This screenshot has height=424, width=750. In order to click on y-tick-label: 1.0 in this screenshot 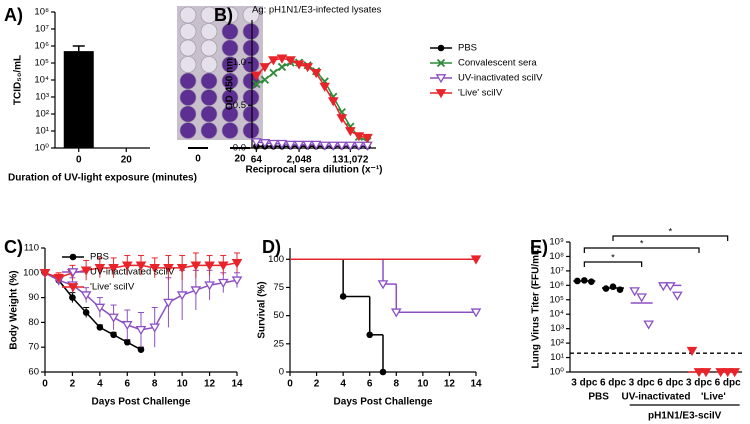, I will do `click(239, 62)`.